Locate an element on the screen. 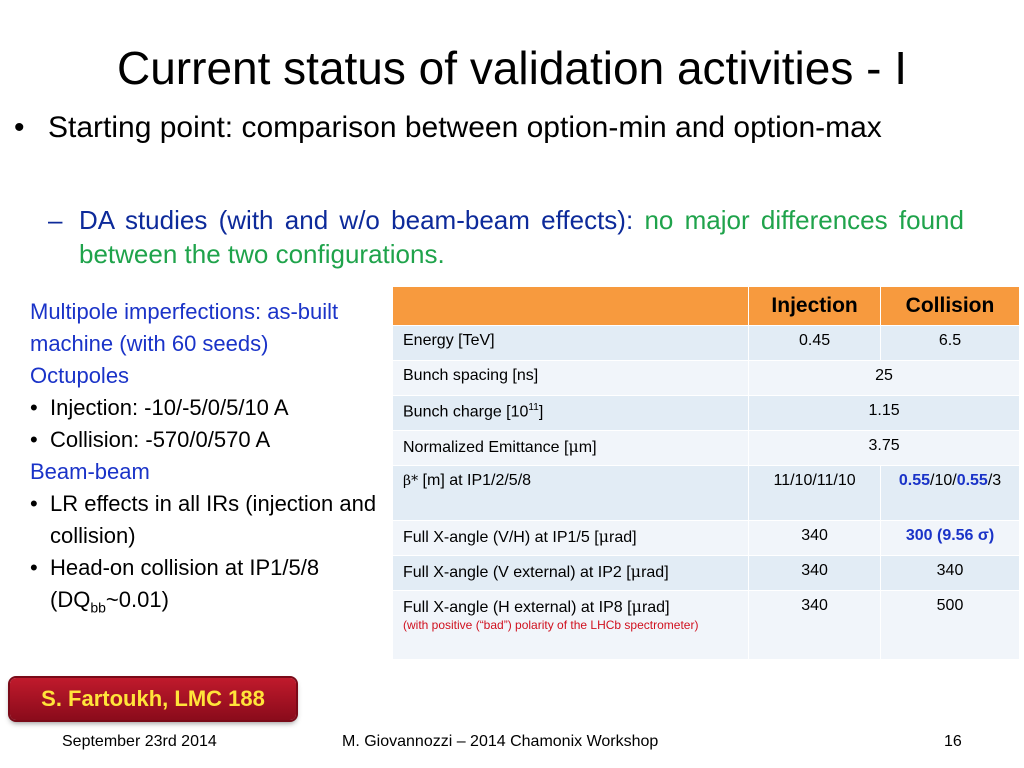 This screenshot has height=768, width=1024. table-row: Energy [TeV] 0.45 6.5 is located at coordinates (705, 343).